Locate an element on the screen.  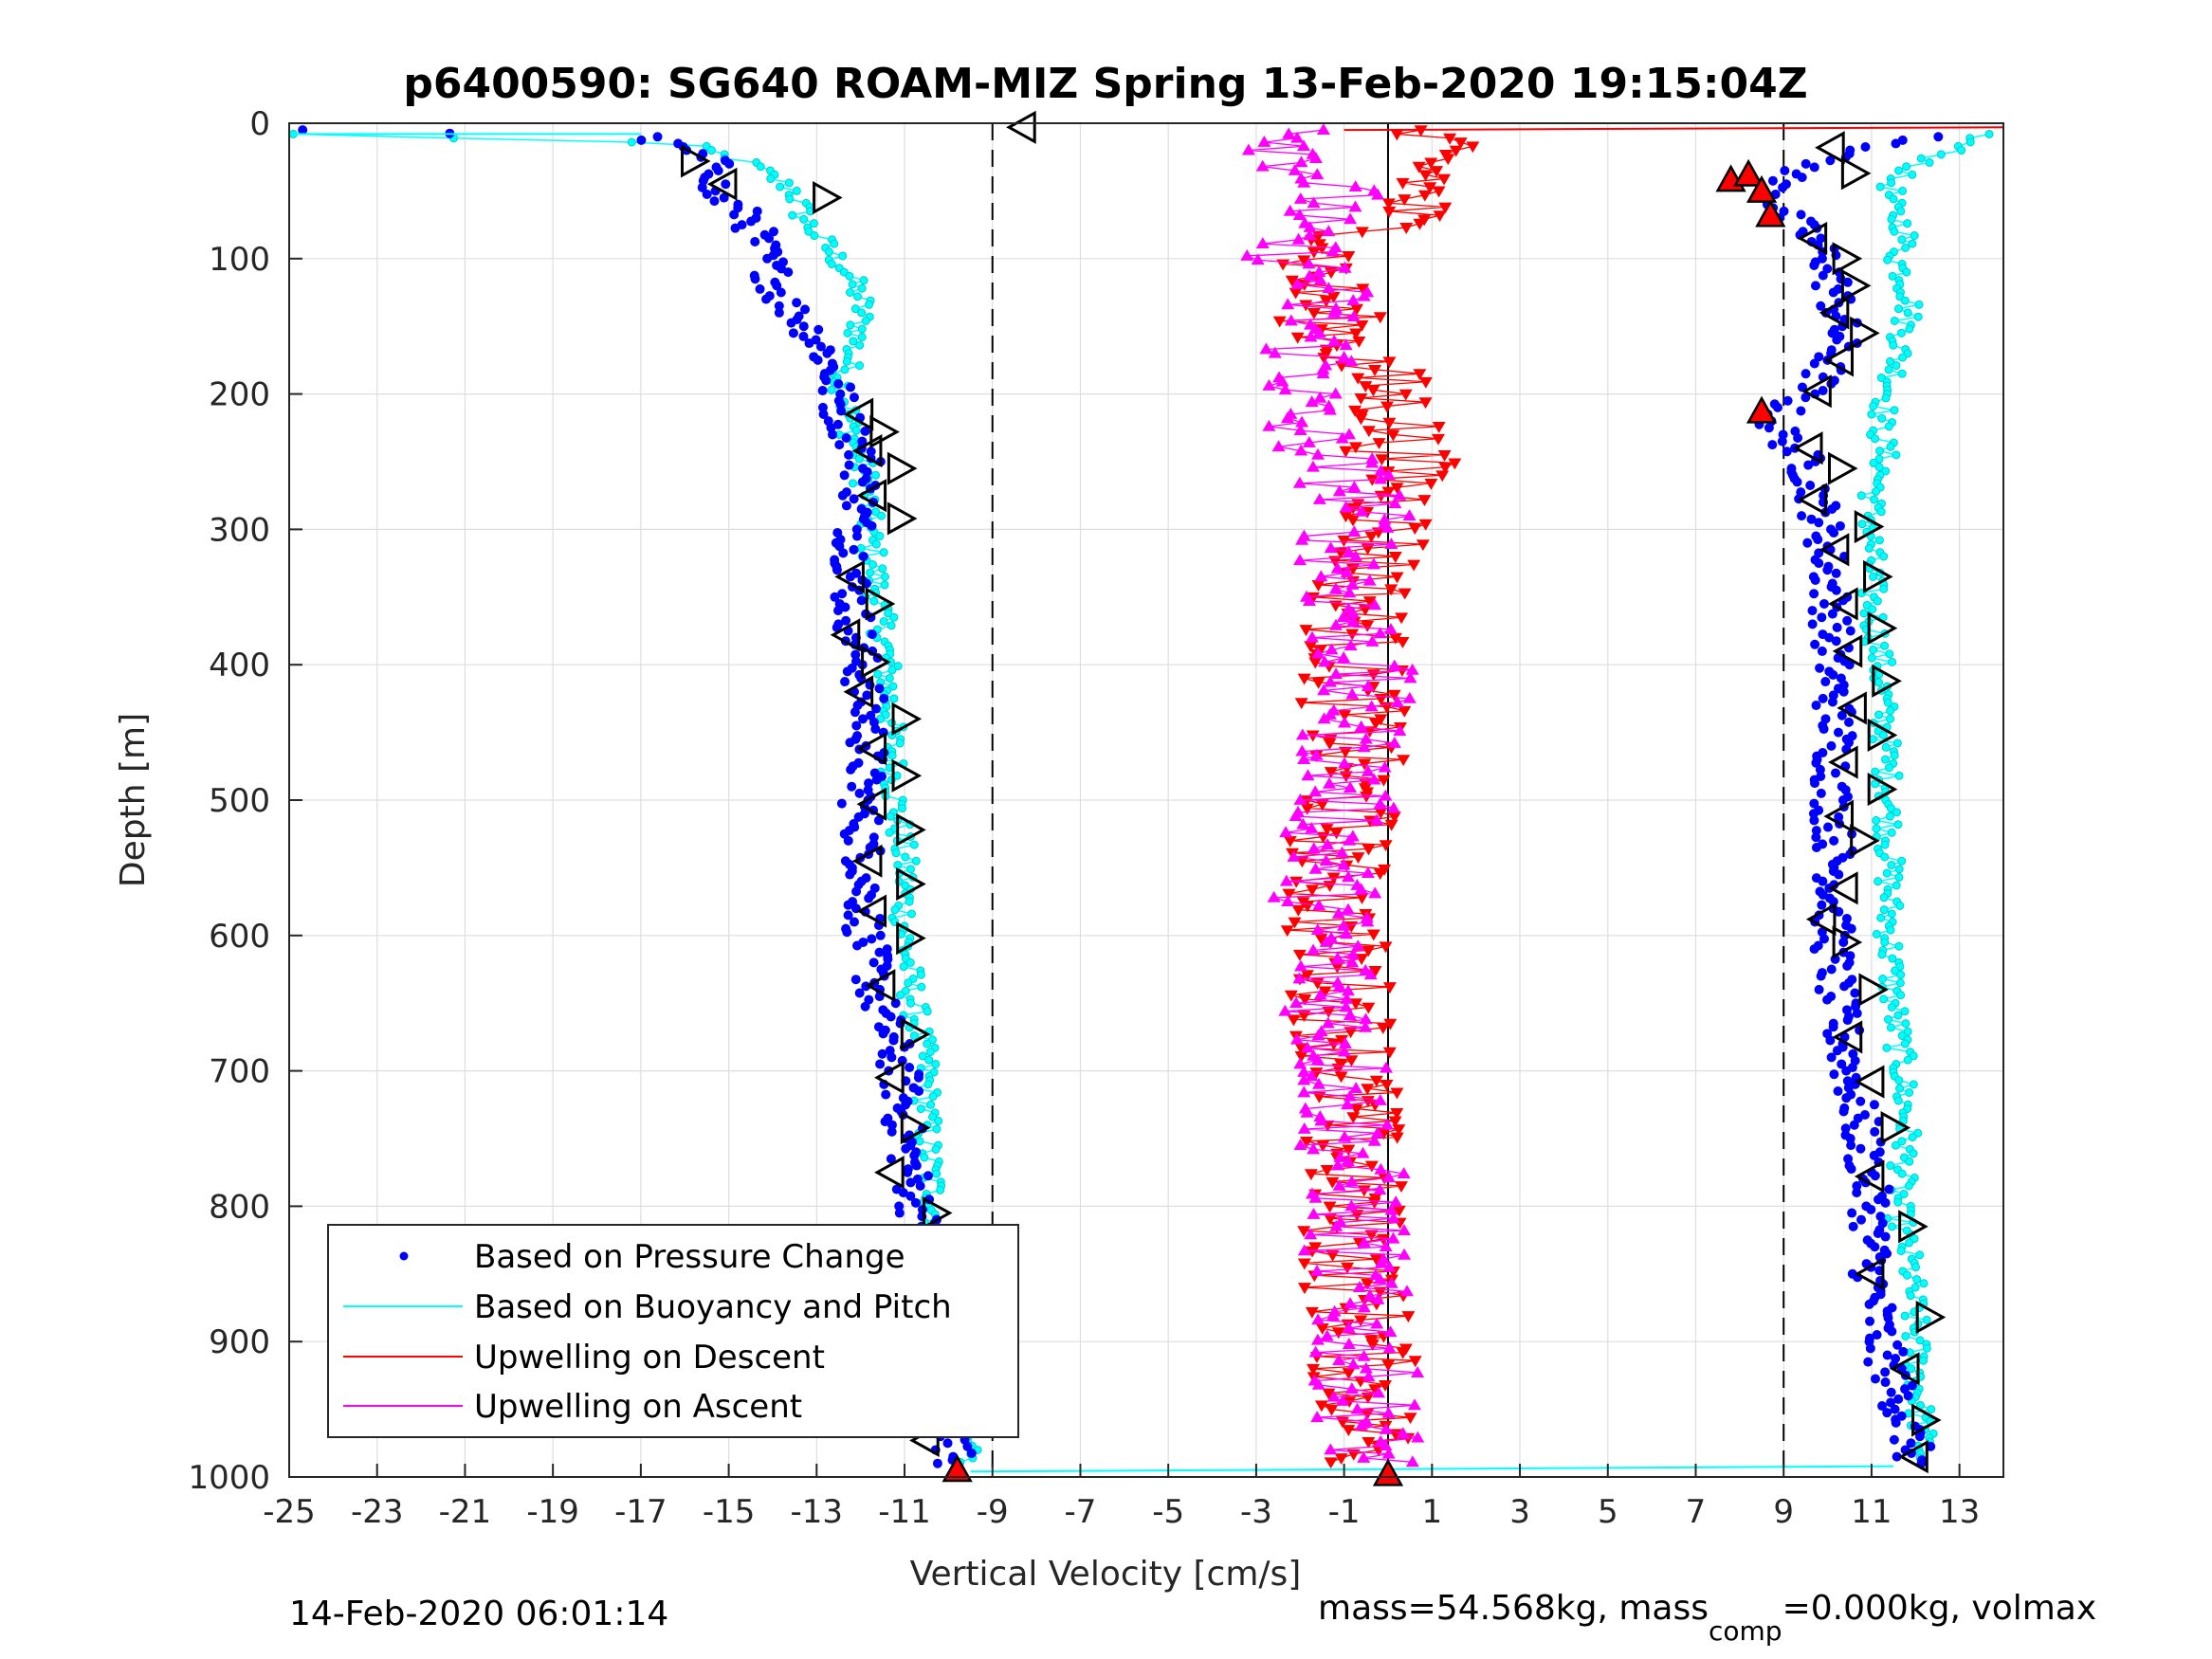
y-tick-label: 400 is located at coordinates (239, 665).